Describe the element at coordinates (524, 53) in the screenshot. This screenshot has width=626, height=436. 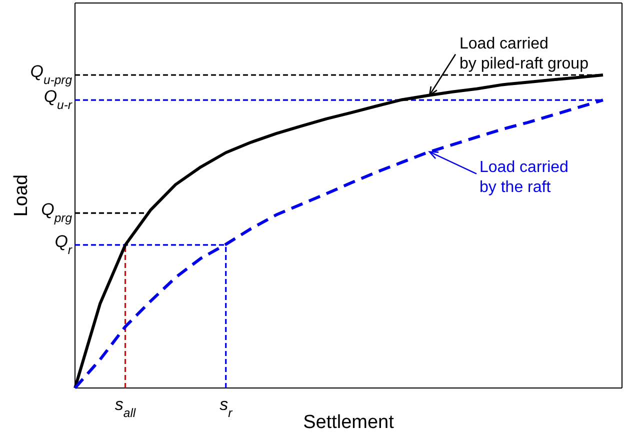
I see `text: Load carried by piled-raft group` at that location.